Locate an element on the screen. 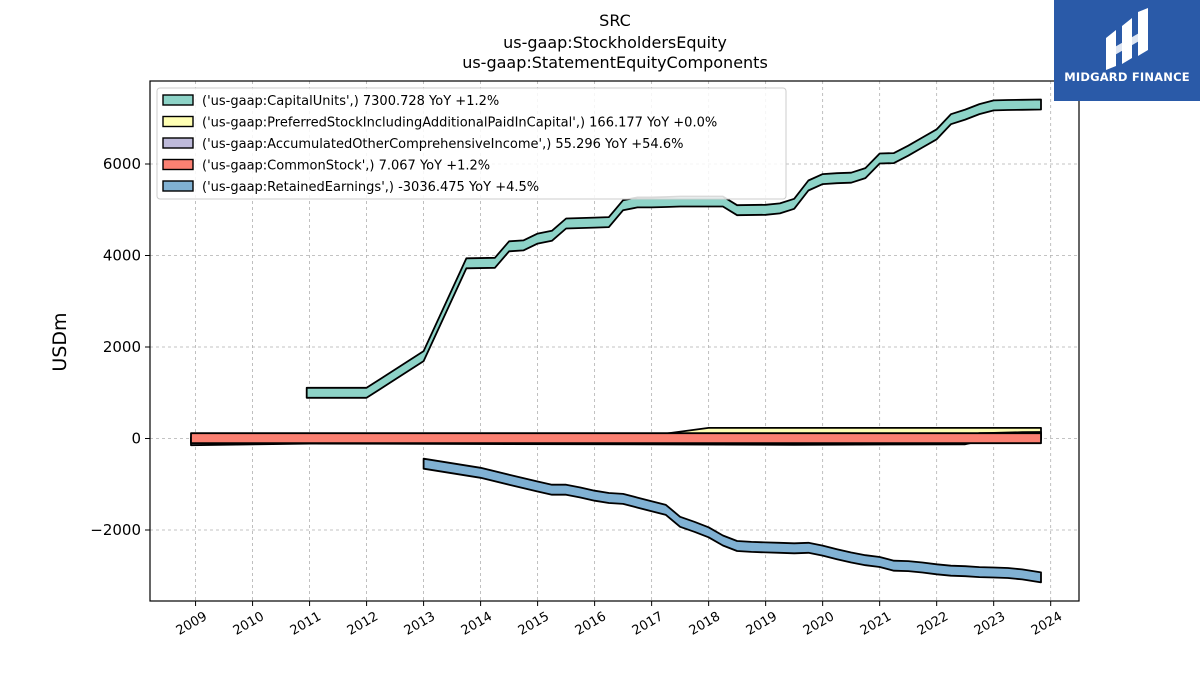  y-tick-label: −2000 is located at coordinates (115, 530).